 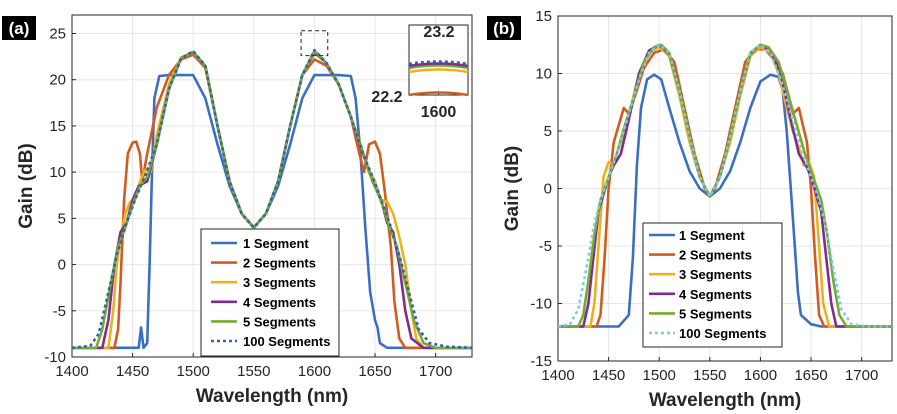 I want to click on y-tick-label: 25, so click(x=57, y=33).